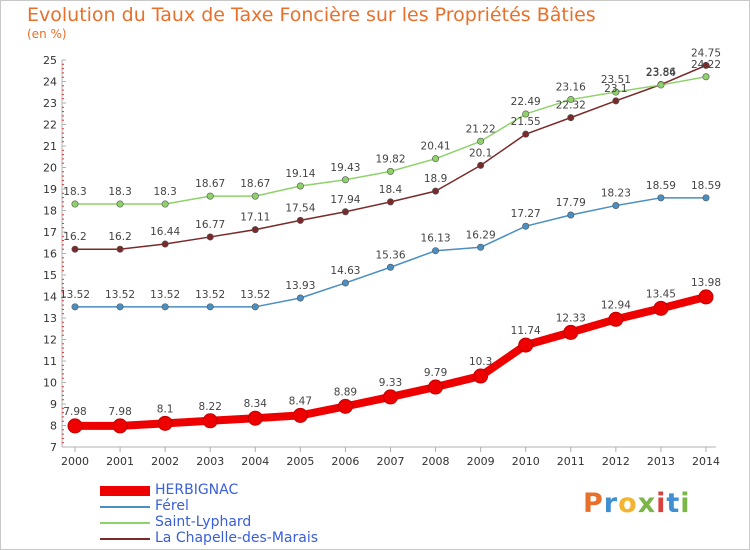 The image size is (750, 550). Describe the element at coordinates (480, 153) in the screenshot. I see `data-label: 20.1` at that location.